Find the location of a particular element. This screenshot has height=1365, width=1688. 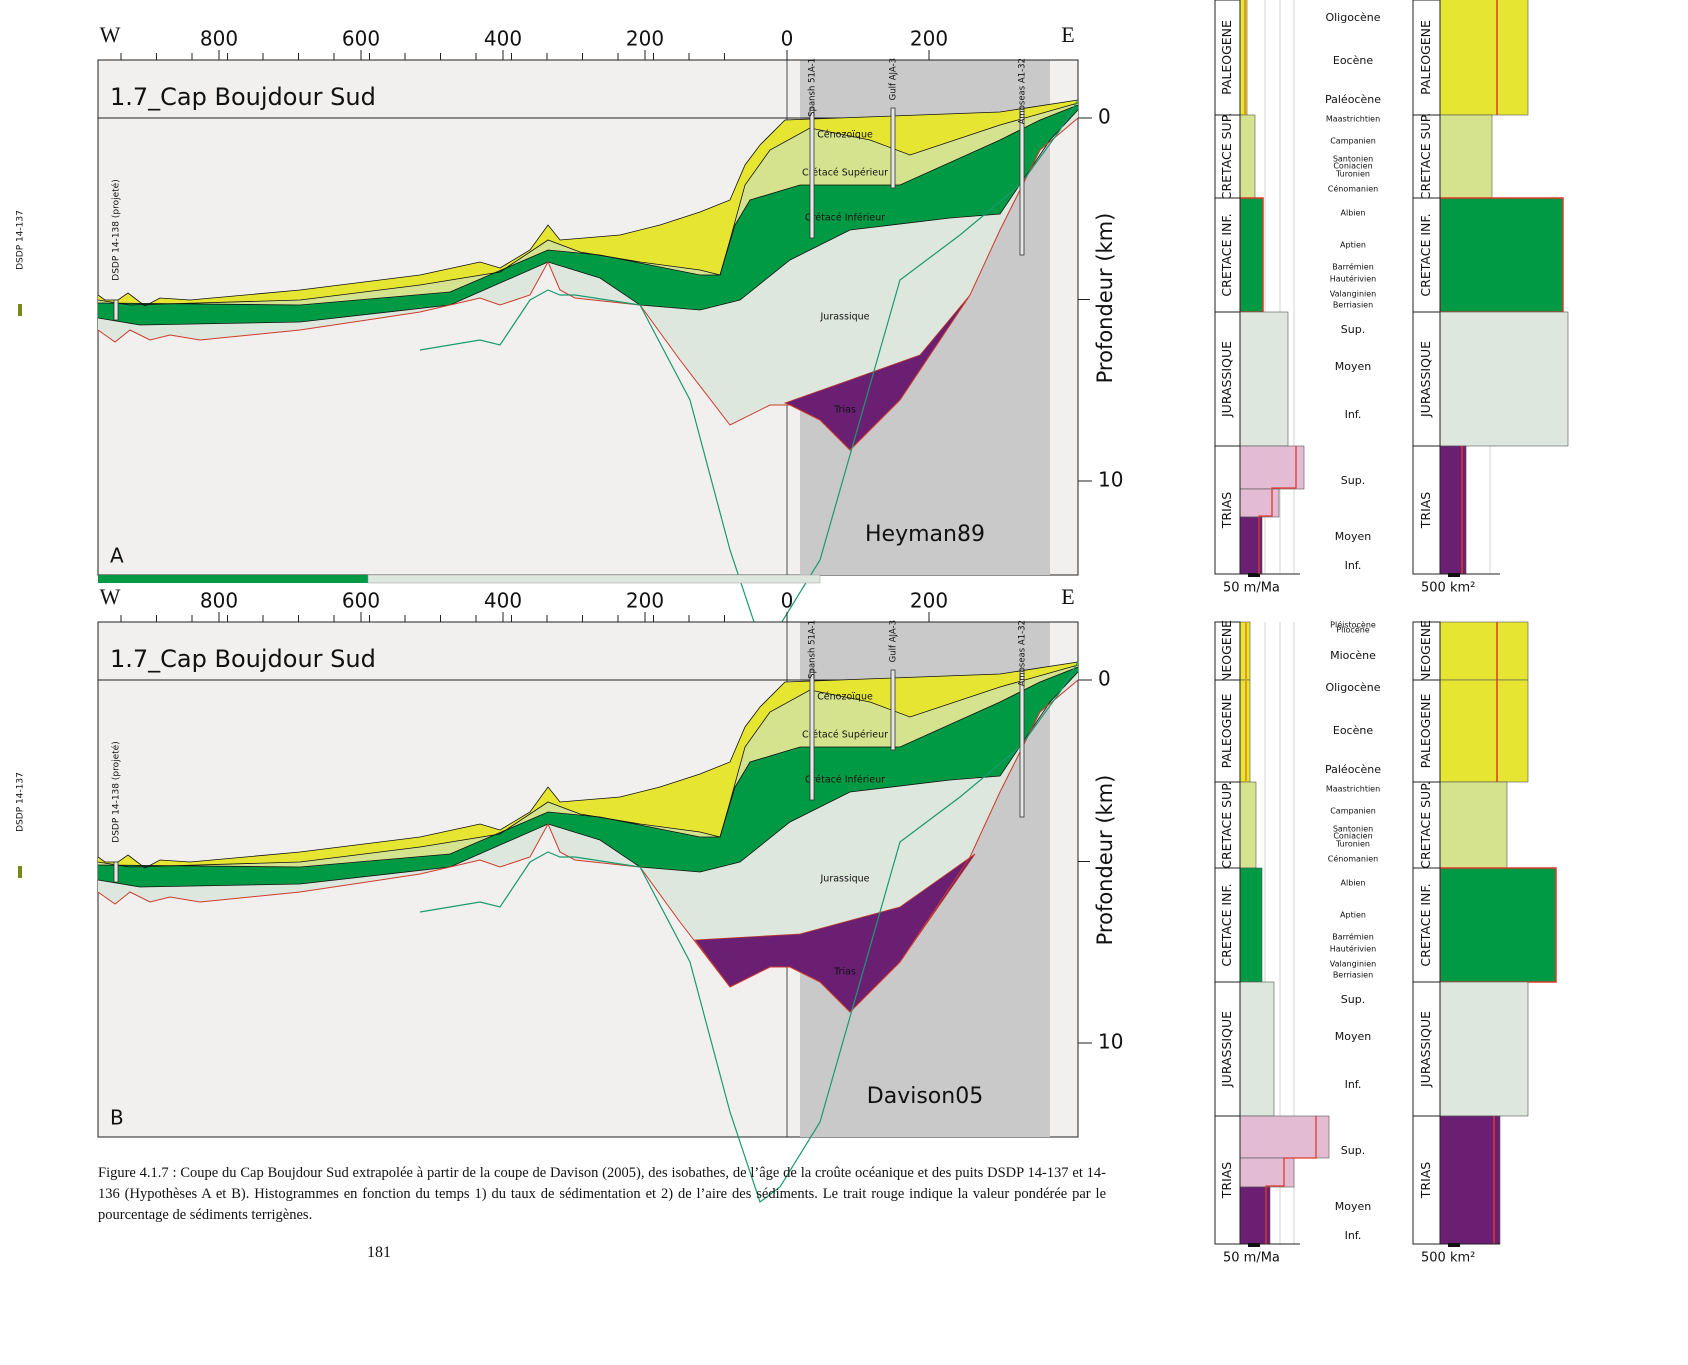

stage-label: Cénomanien is located at coordinates (1353, 859).